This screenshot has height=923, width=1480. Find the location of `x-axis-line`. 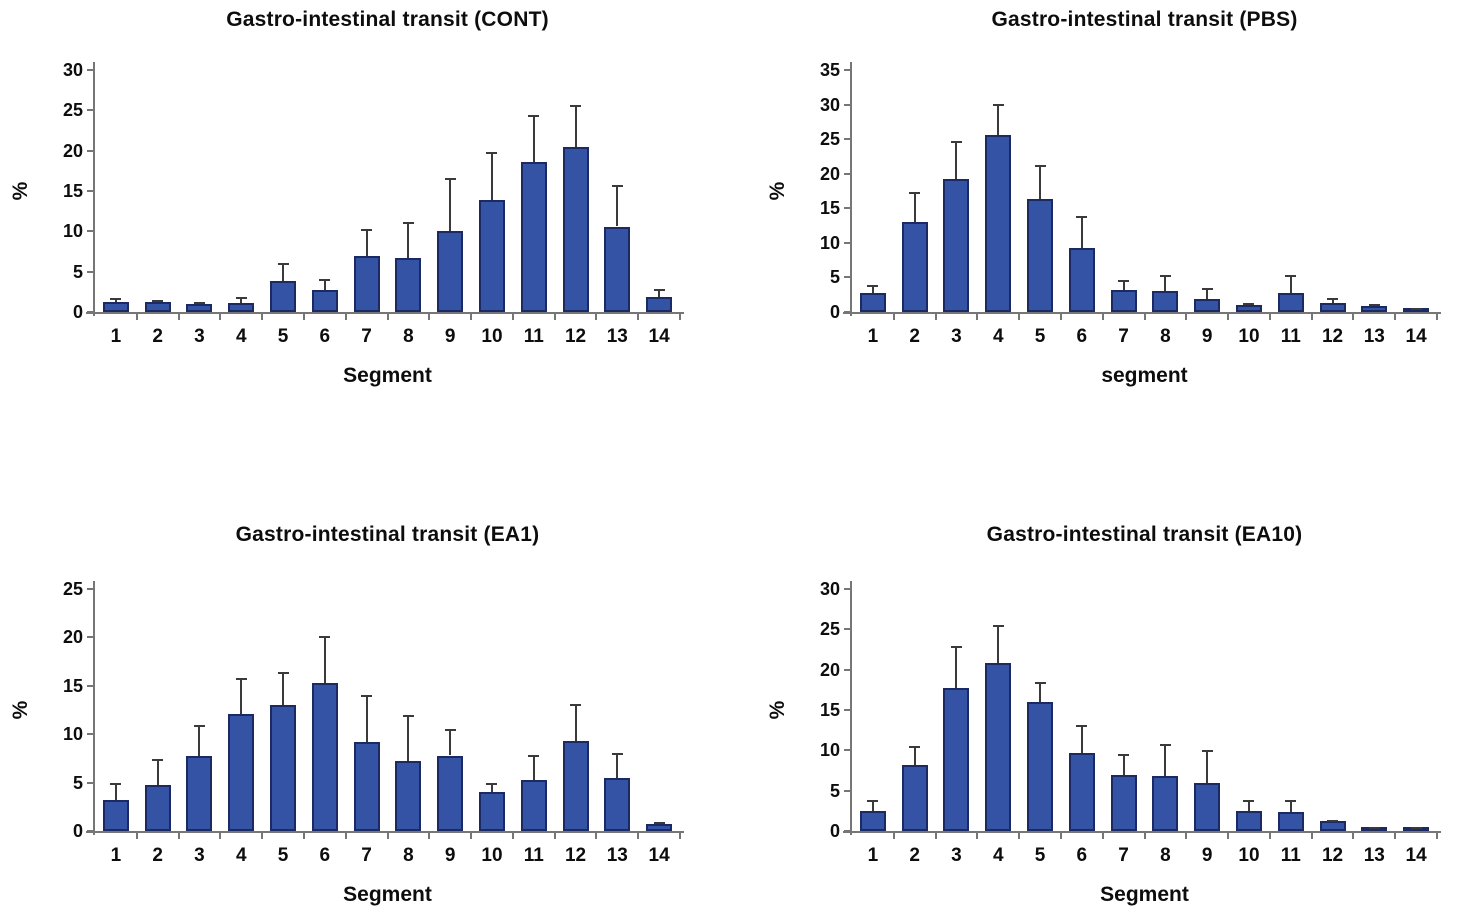

x-axis-line is located at coordinates (1142, 832).